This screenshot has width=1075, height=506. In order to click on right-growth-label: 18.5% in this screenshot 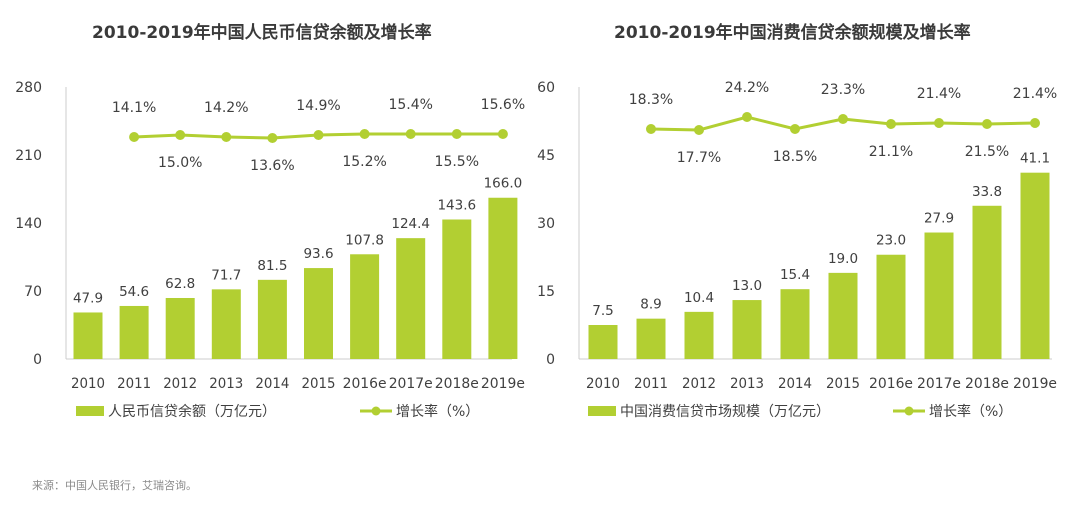, I will do `click(795, 157)`.